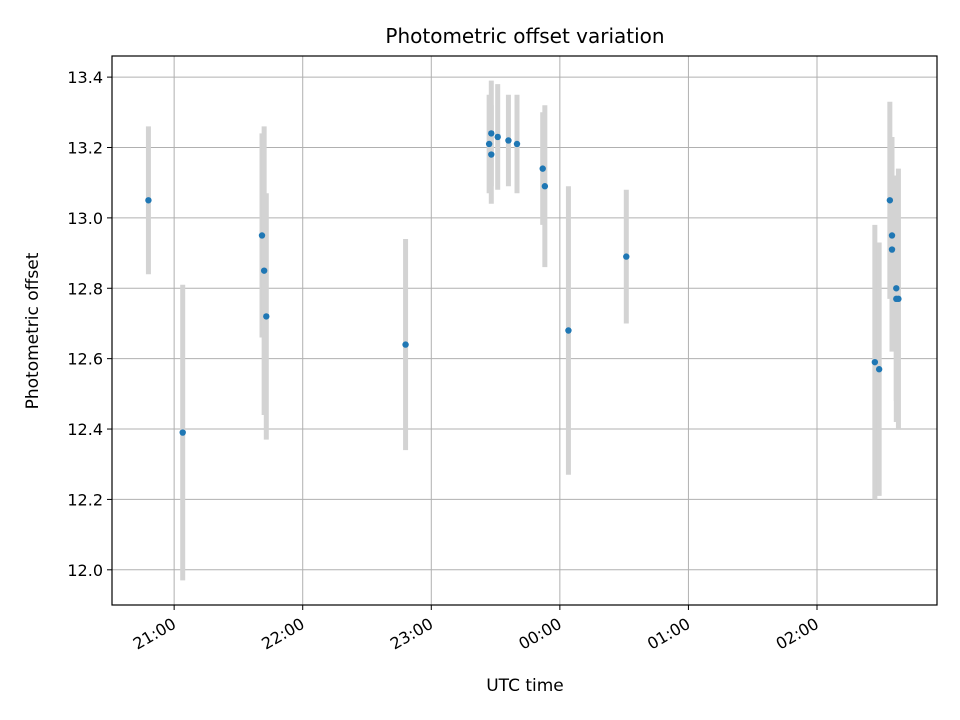 Image resolution: width=960 pixels, height=720 pixels. I want to click on y-tick-label: 12.0, so click(85, 570).